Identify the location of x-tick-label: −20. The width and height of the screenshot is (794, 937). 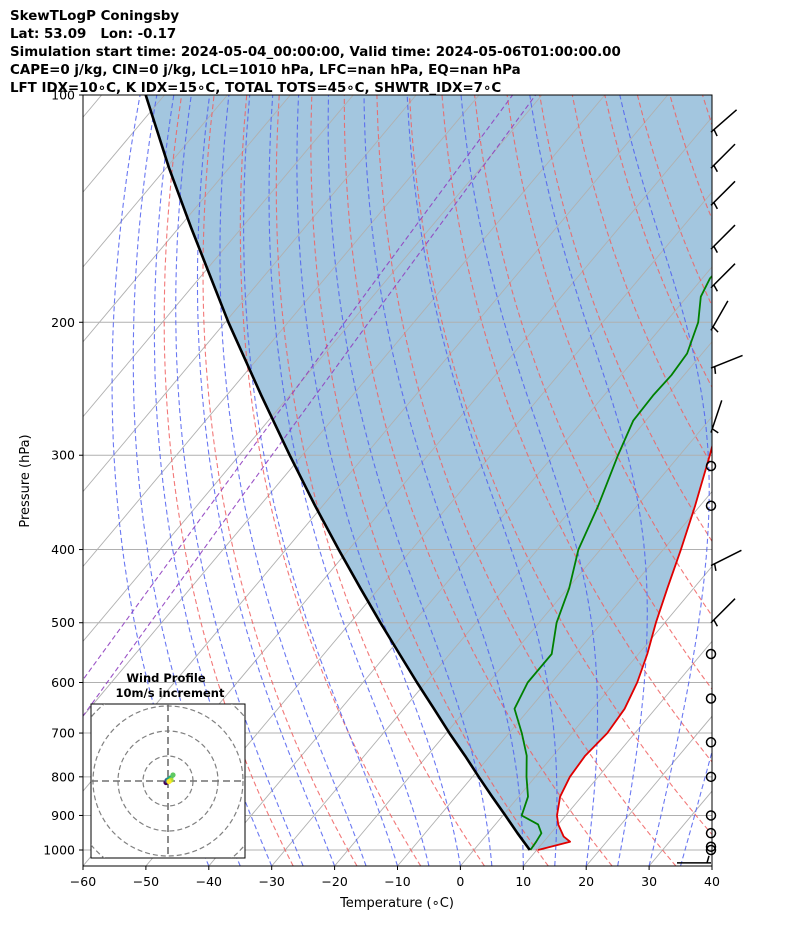
(334, 881).